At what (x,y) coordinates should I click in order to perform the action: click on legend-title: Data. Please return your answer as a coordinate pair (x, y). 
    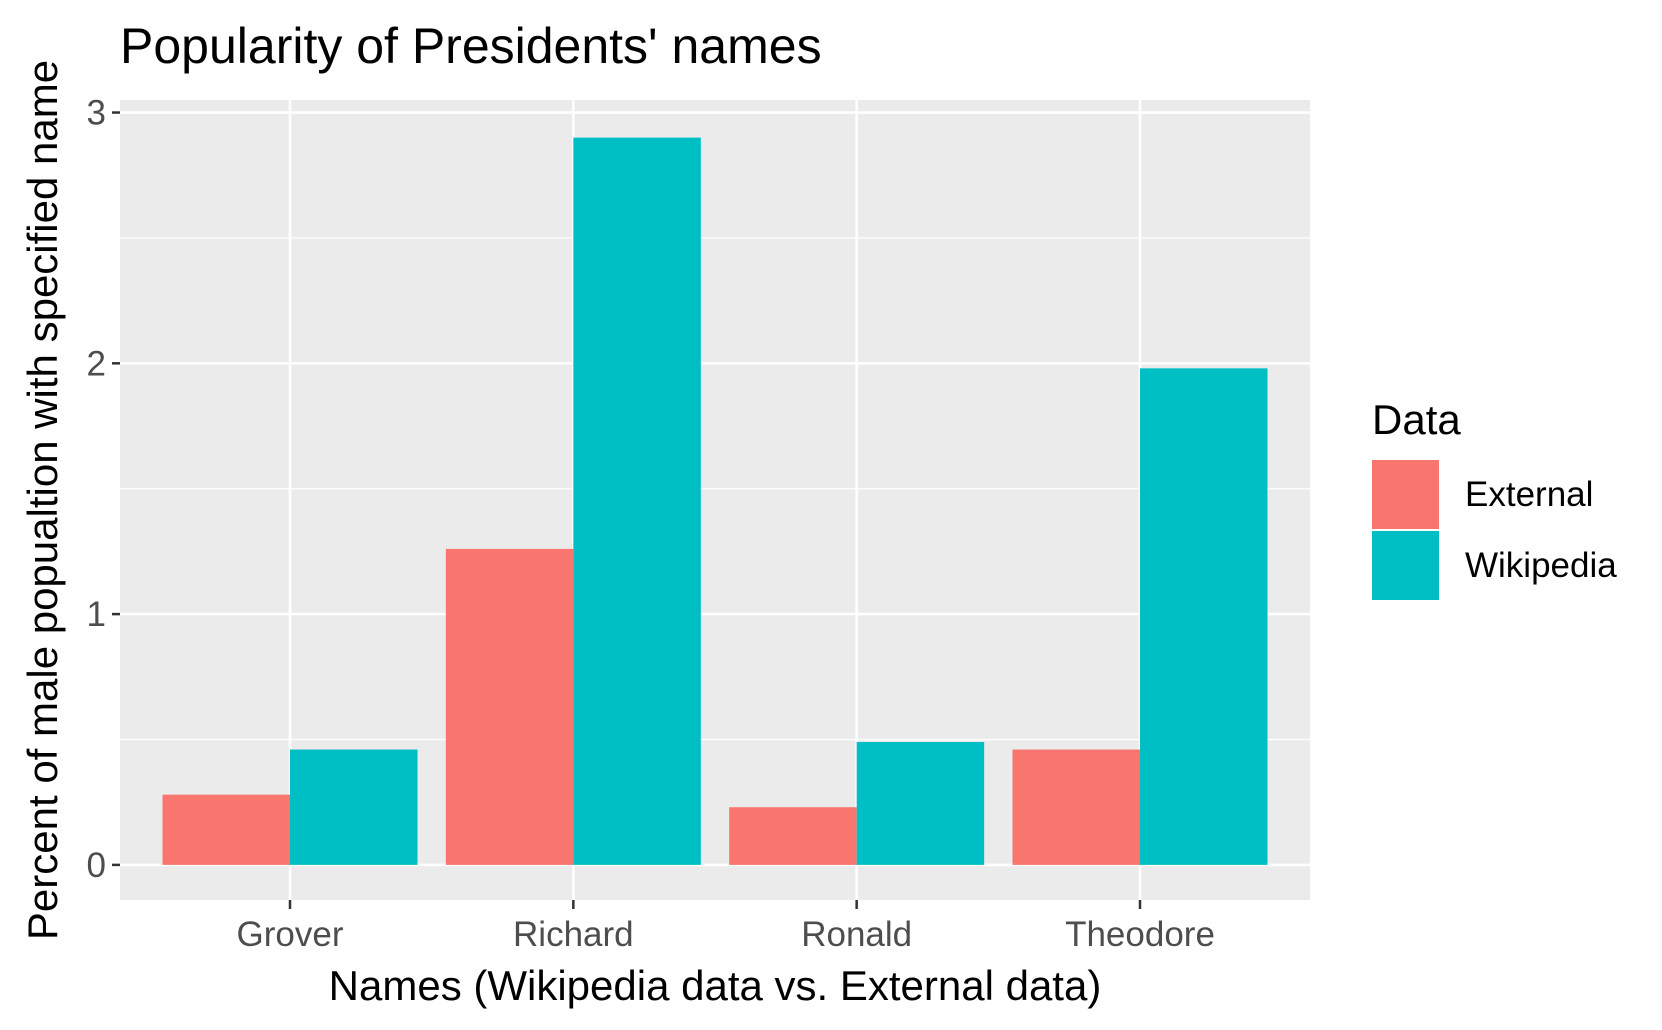
    Looking at the image, I should click on (1416, 419).